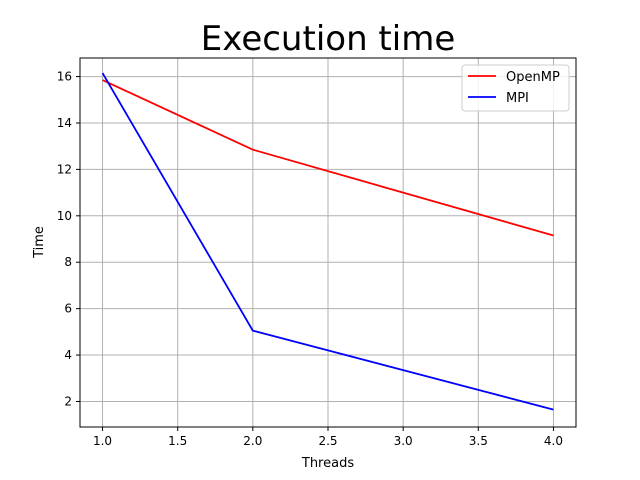 The image size is (640, 480). Describe the element at coordinates (64, 77) in the screenshot. I see `y-tick-label: 16` at that location.